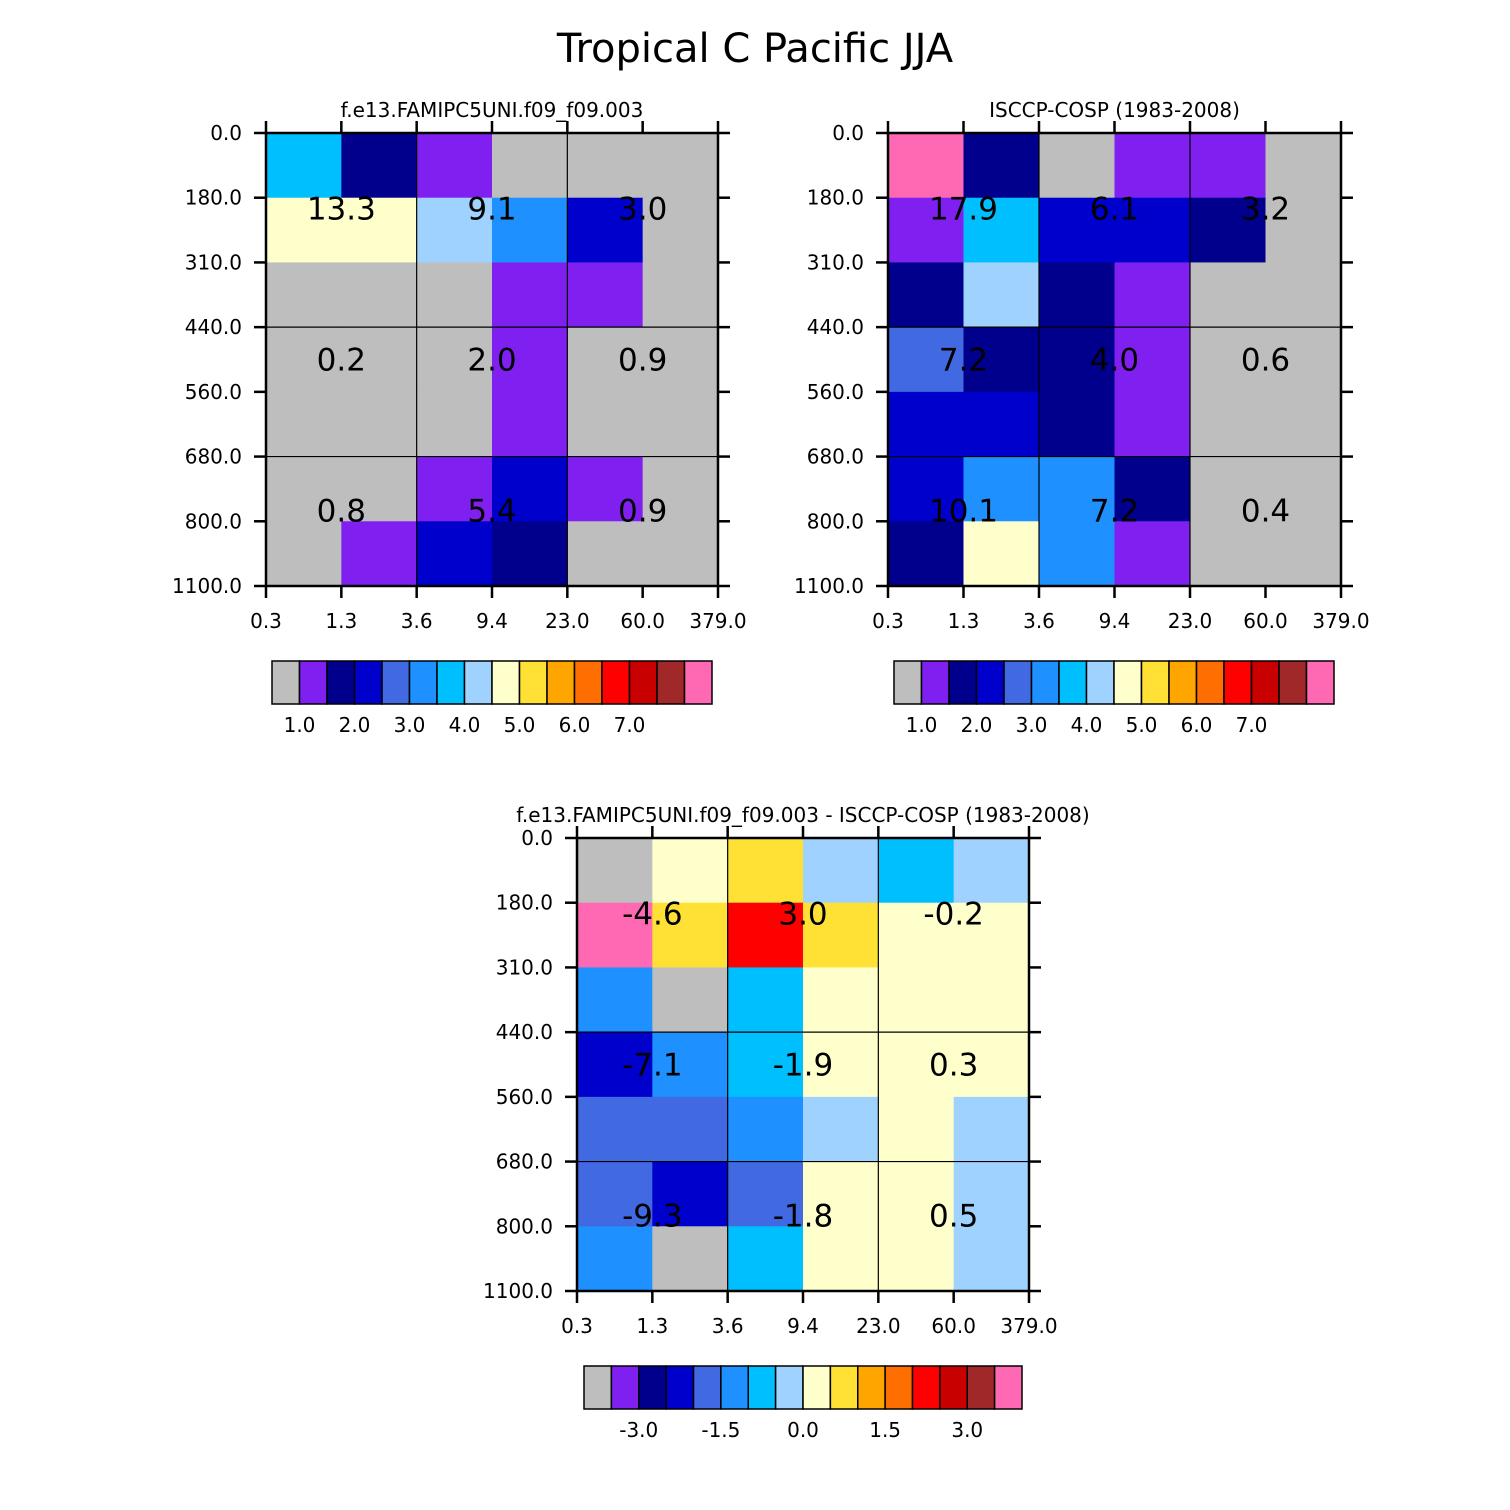  I want to click on bin-sum-label: 3.2, so click(1265, 210).